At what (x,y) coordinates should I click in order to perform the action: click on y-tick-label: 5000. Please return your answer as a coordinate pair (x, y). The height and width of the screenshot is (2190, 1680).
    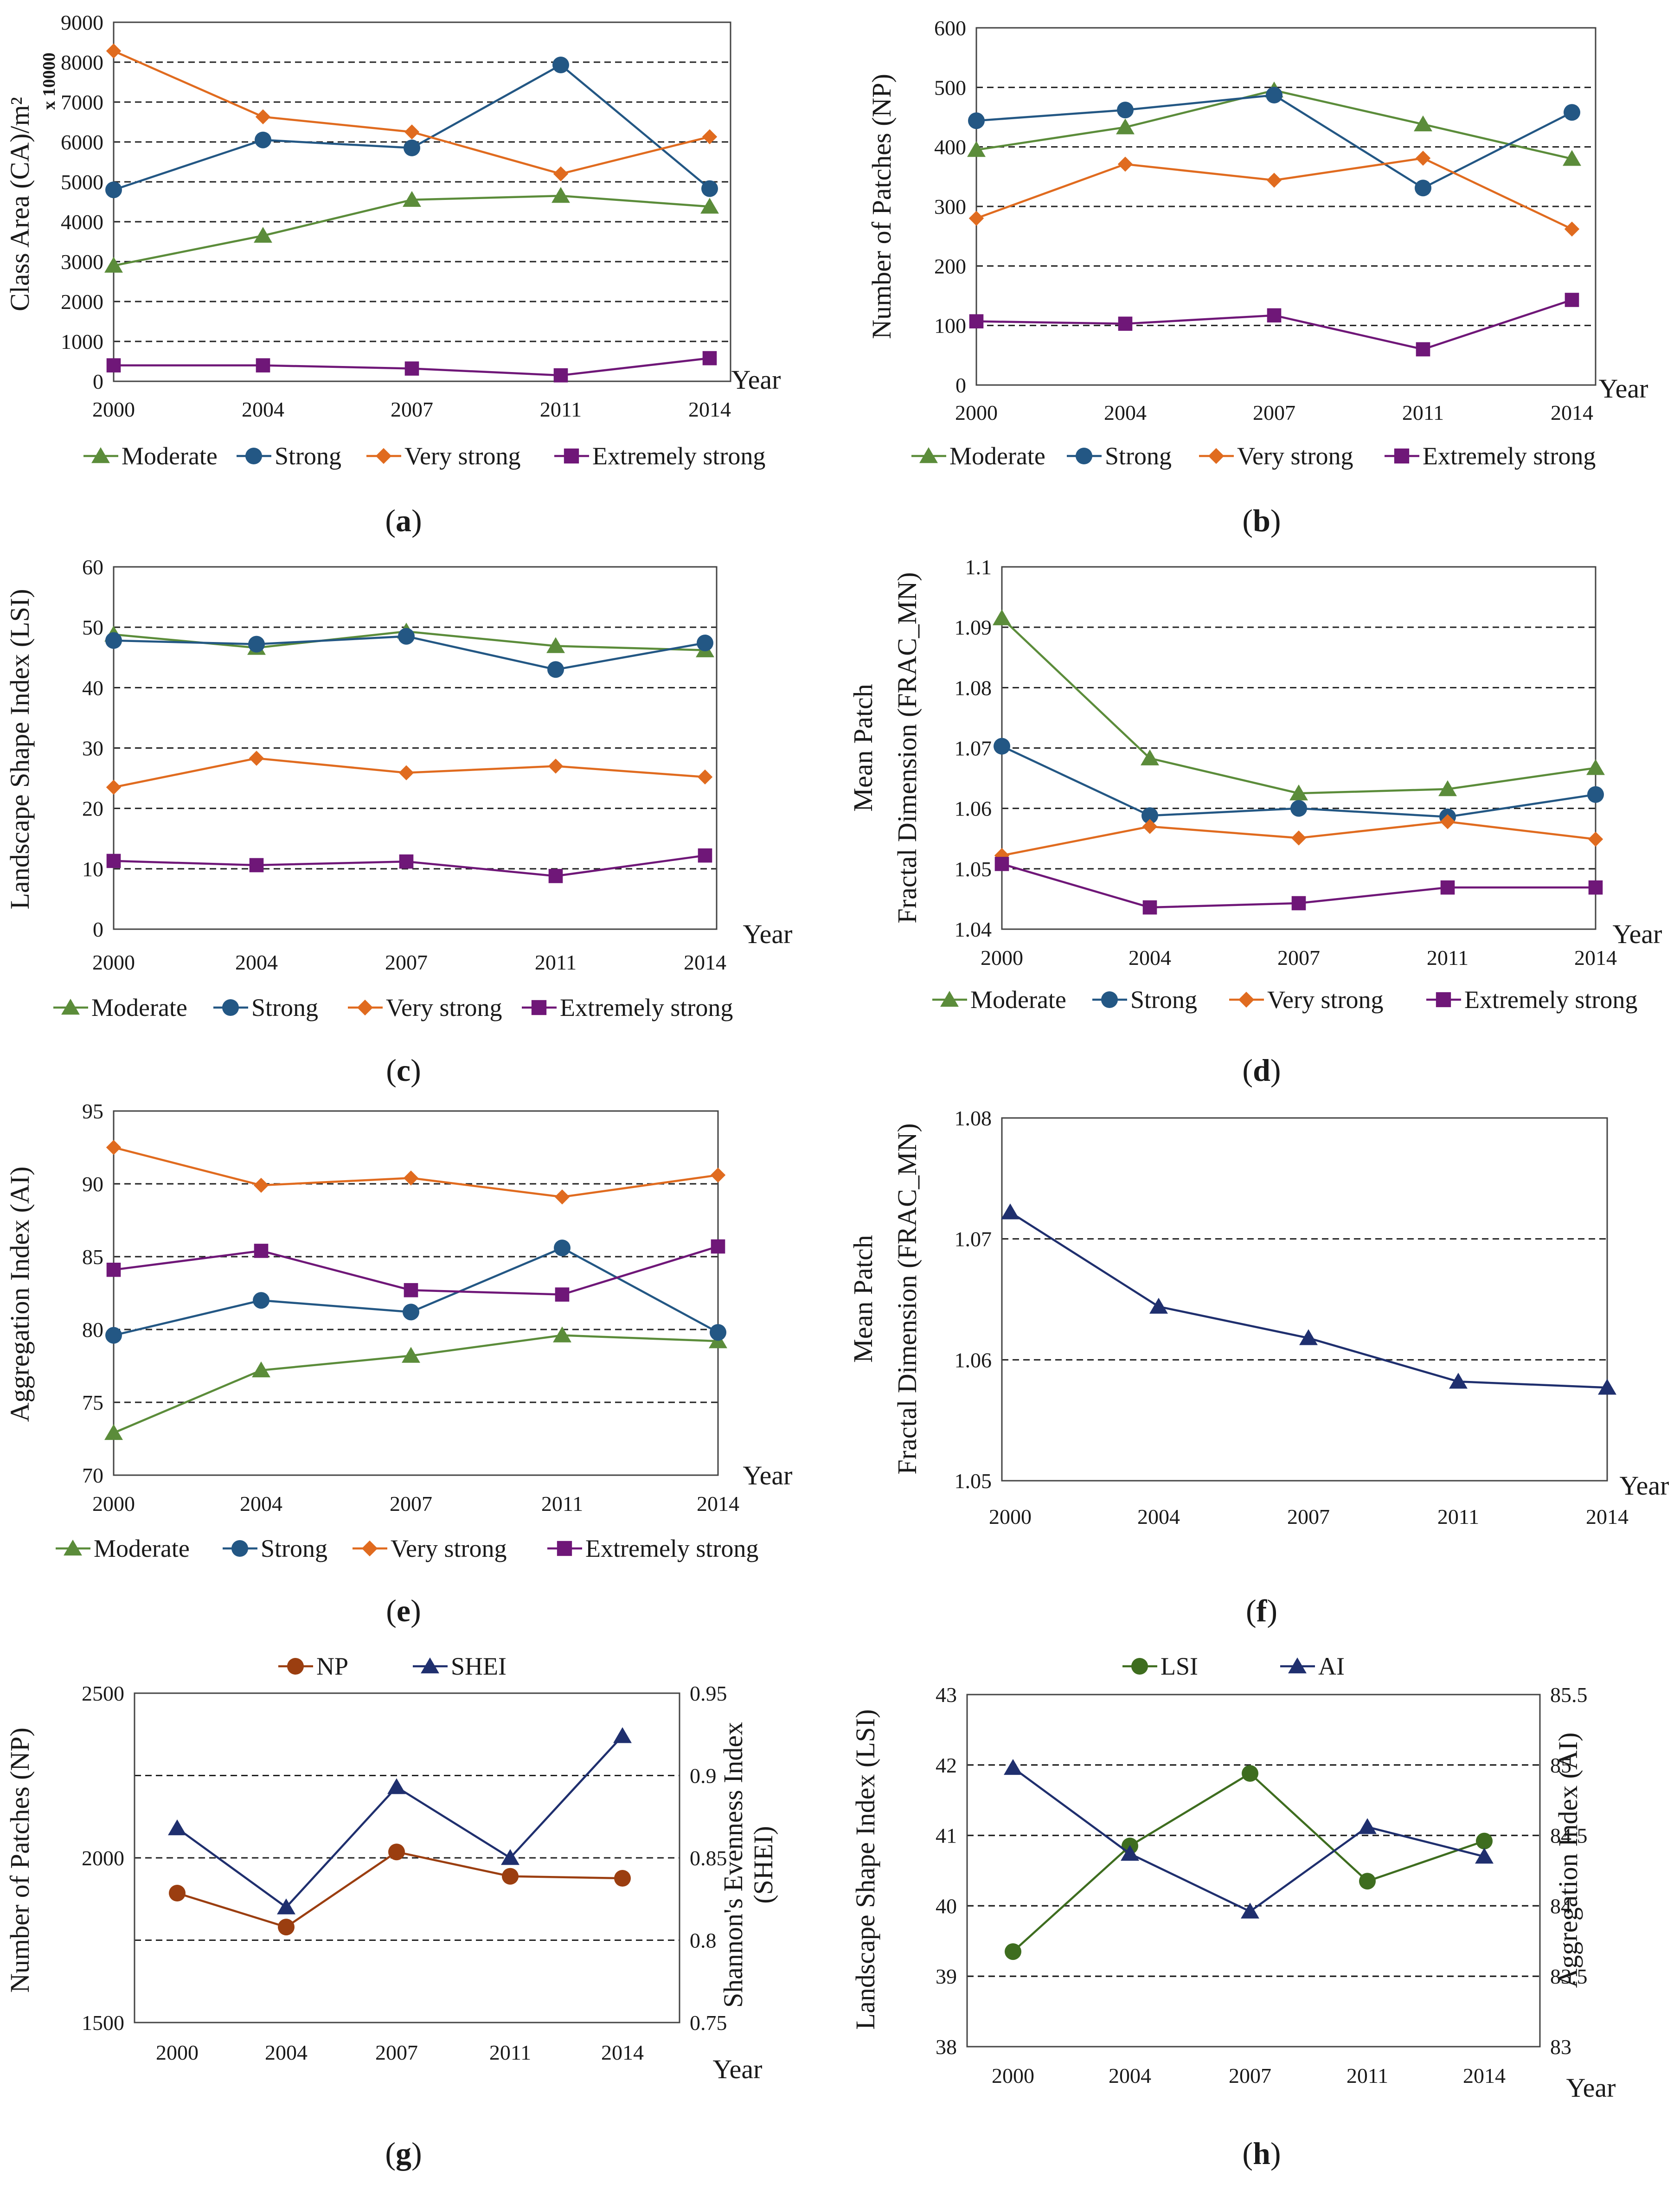
    Looking at the image, I should click on (82, 182).